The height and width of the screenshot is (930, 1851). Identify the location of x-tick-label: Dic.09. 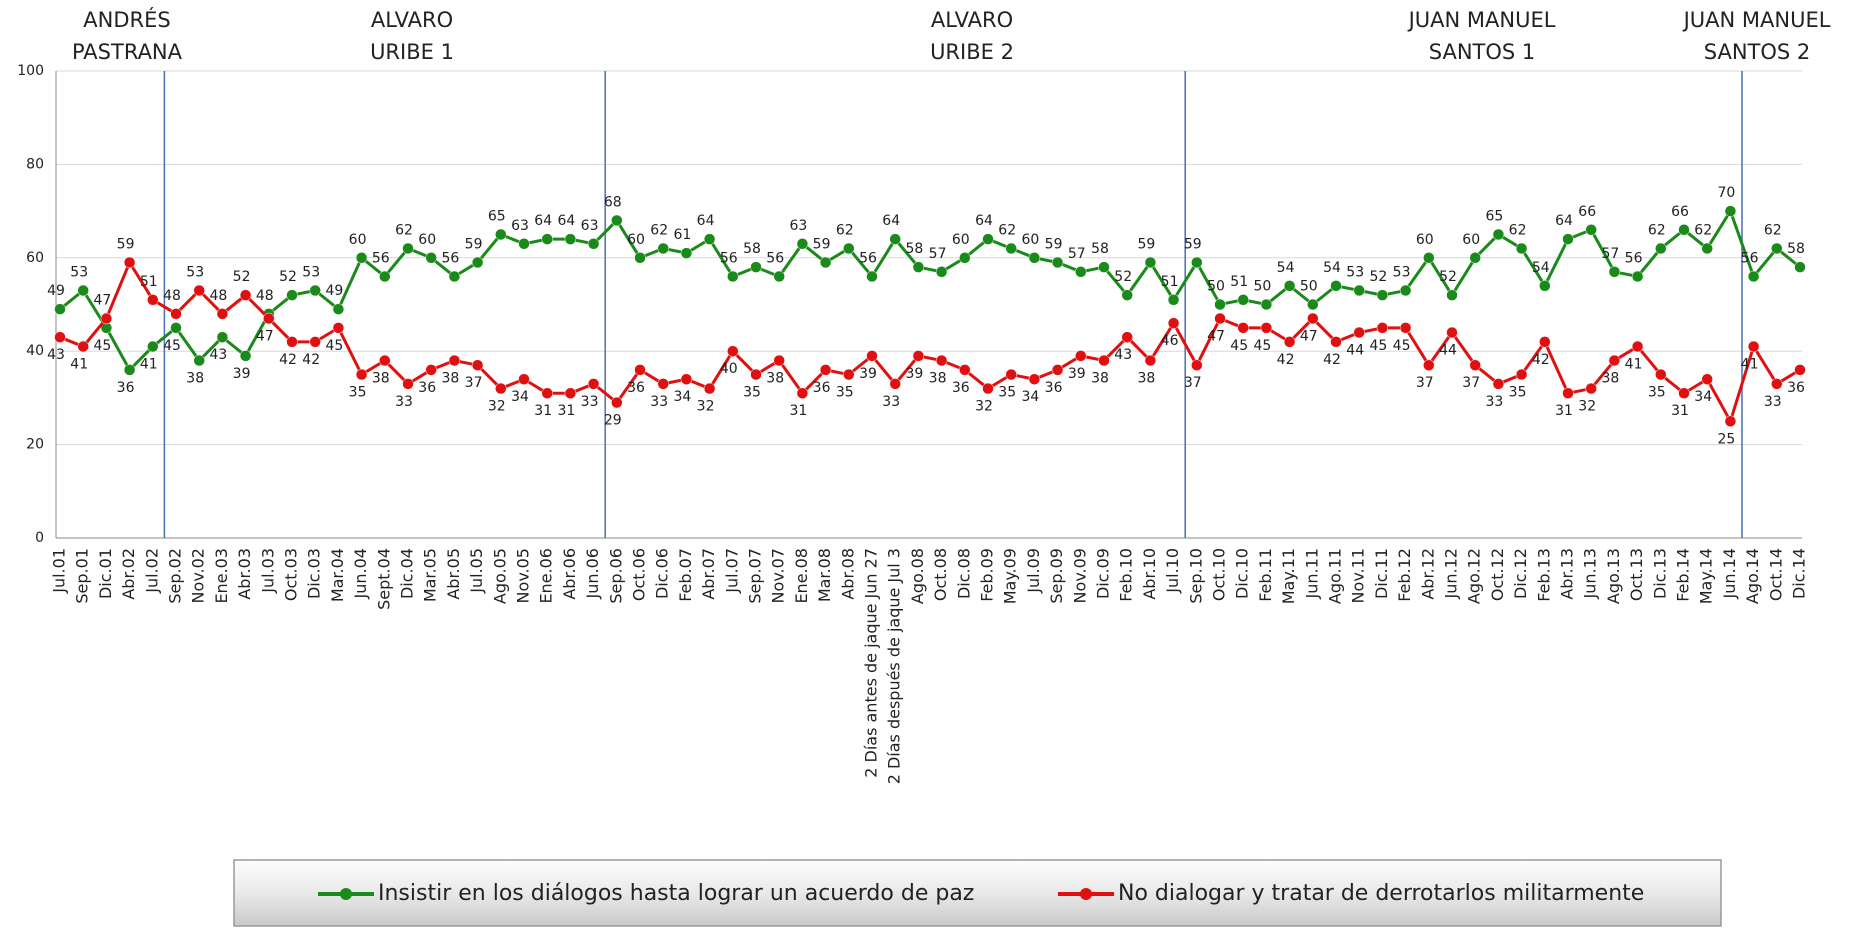
(1103, 573).